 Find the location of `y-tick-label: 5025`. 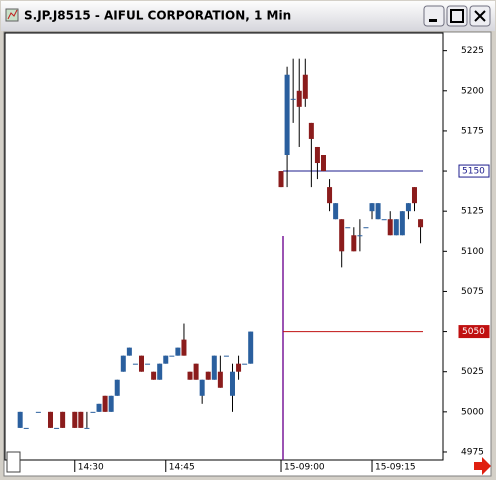

y-tick-label: 5025 is located at coordinates (472, 372).